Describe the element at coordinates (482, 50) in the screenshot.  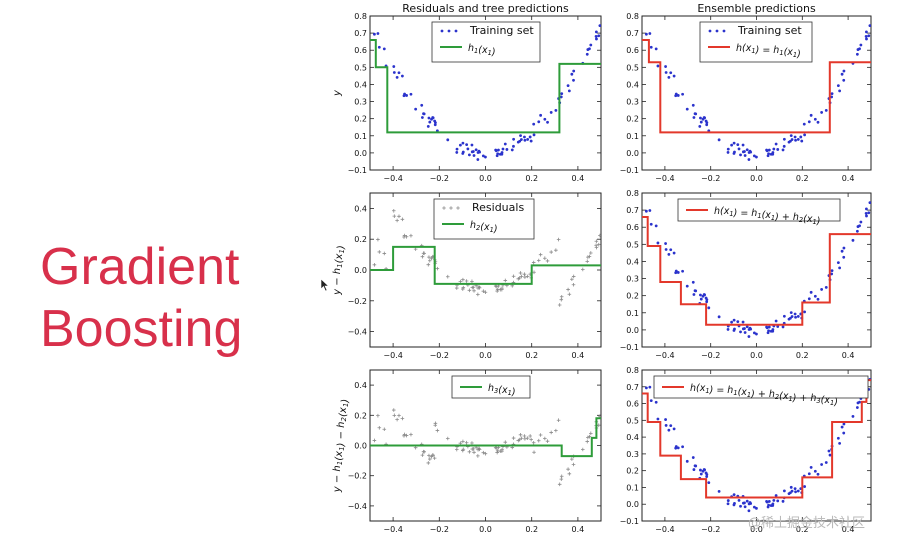
I see `legend-label-step: h1(x1)` at that location.